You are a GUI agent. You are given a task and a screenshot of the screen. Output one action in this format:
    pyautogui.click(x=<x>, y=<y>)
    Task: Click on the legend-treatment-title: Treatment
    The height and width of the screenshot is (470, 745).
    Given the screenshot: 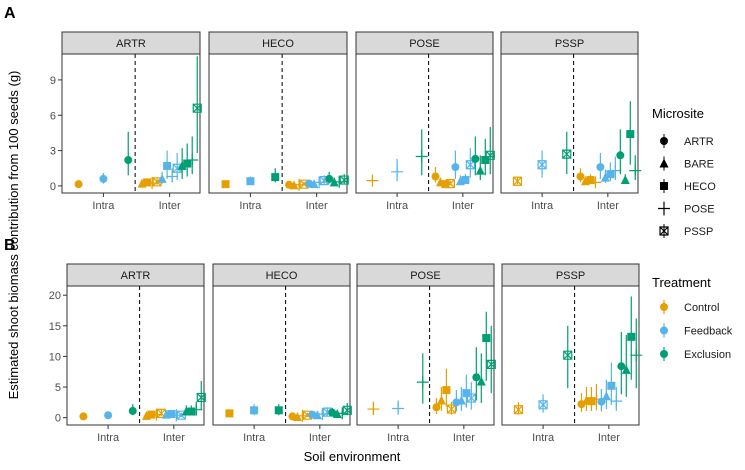 What is the action you would take?
    pyautogui.click(x=681, y=282)
    